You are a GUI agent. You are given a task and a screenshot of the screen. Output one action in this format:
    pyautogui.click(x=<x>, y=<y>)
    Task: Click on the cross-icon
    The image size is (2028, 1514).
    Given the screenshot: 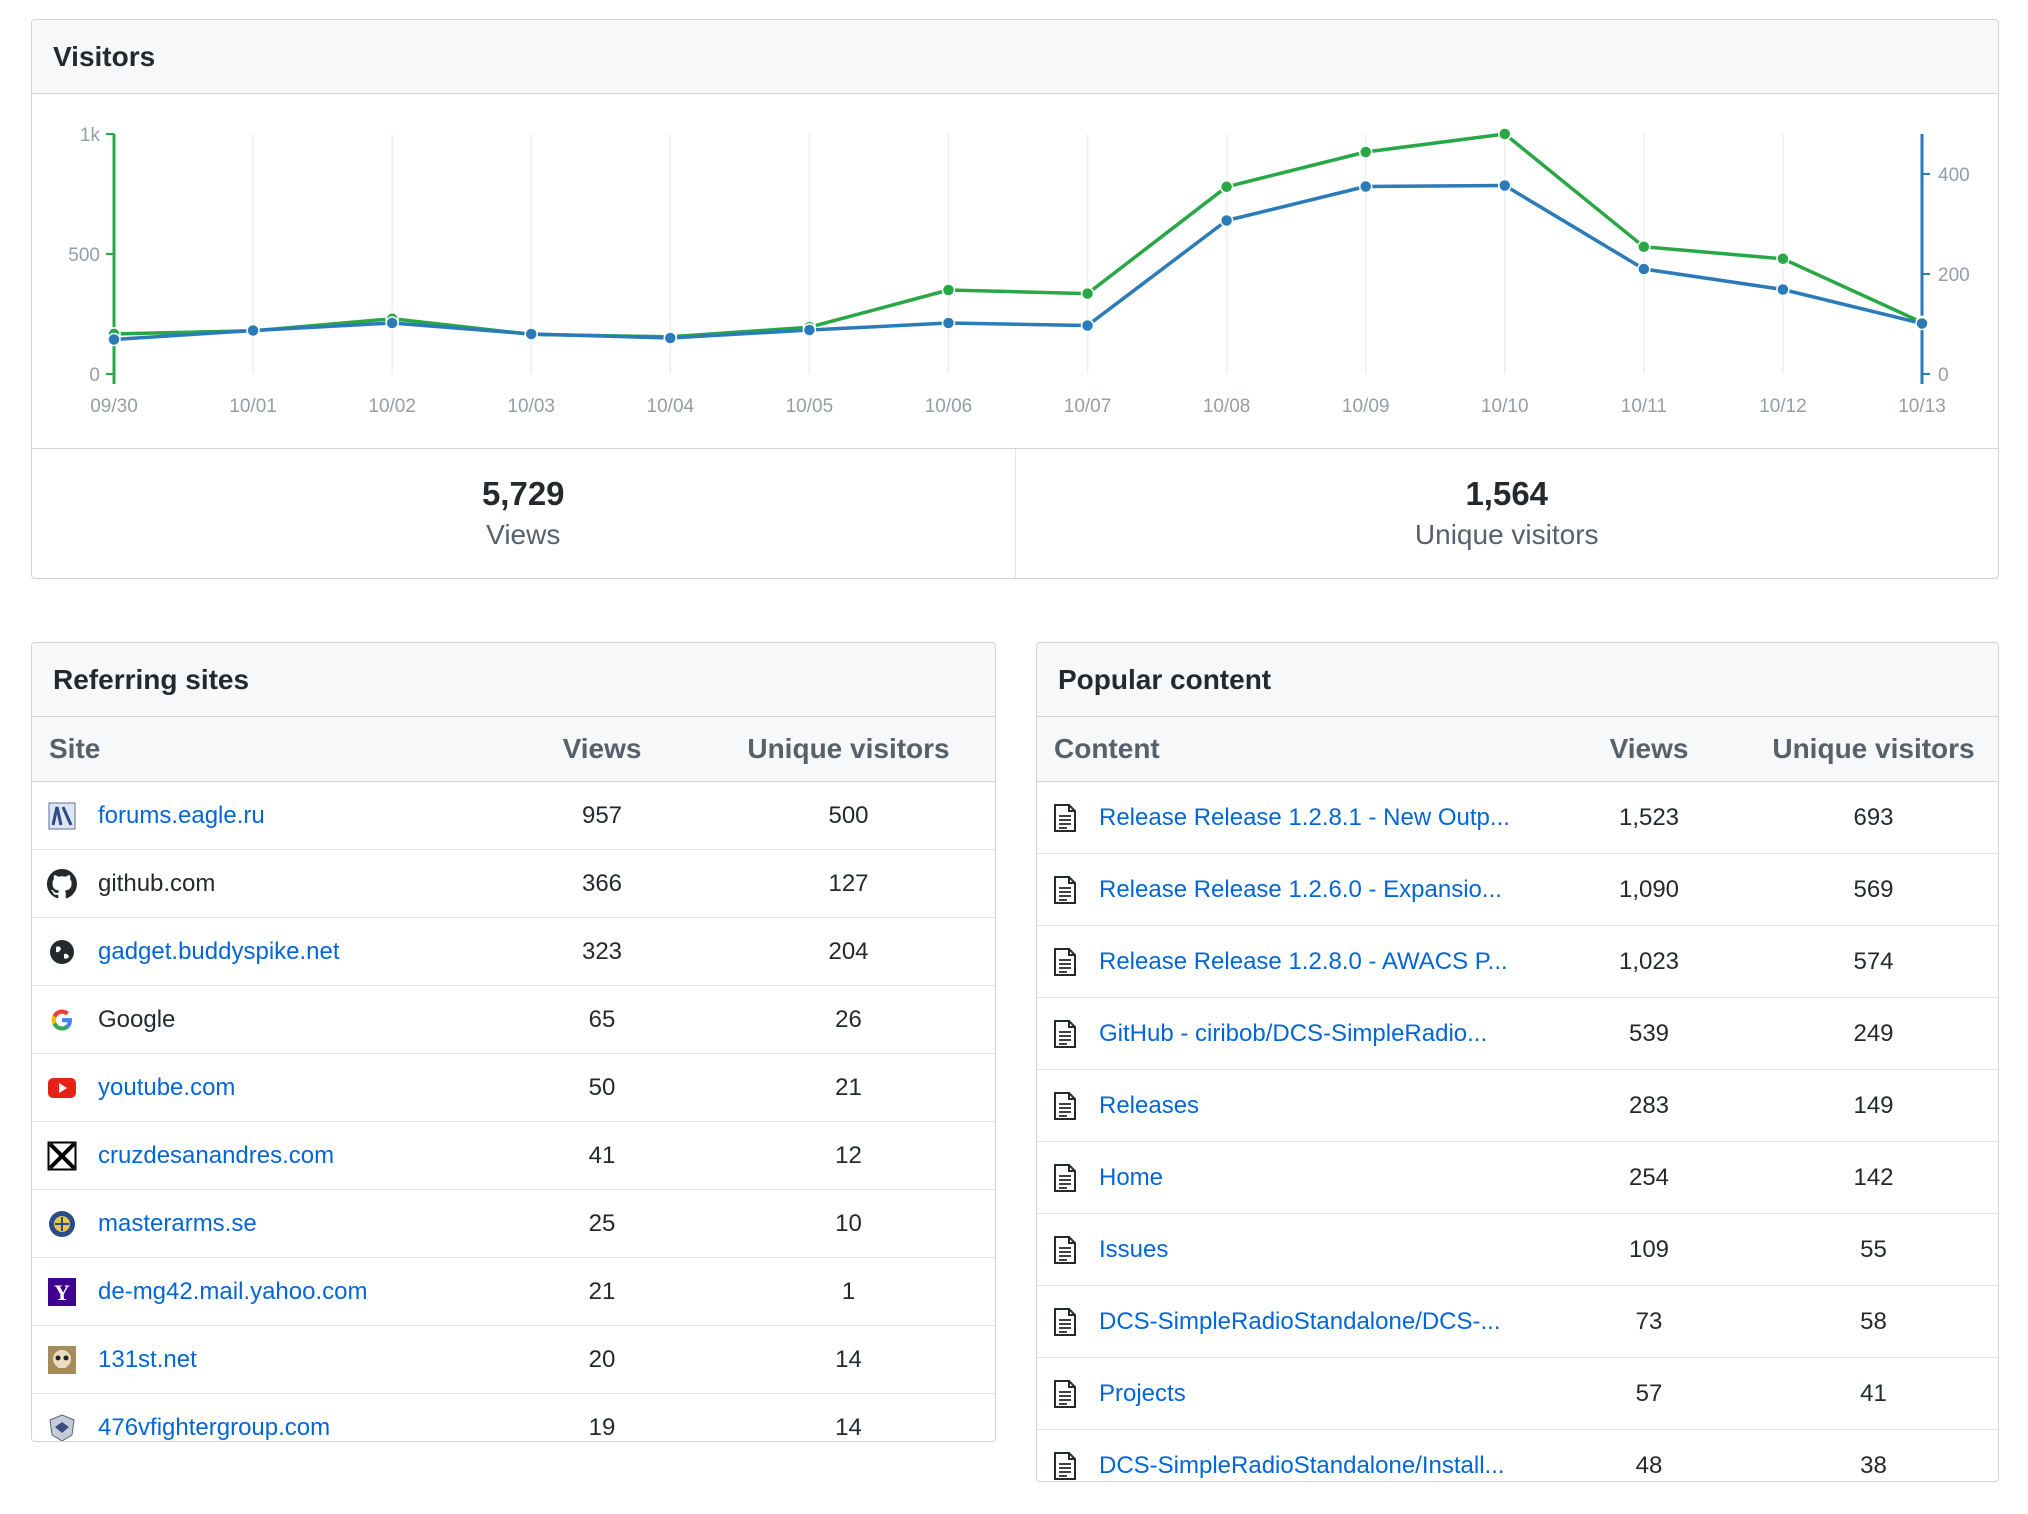 What is the action you would take?
    pyautogui.click(x=62, y=1156)
    